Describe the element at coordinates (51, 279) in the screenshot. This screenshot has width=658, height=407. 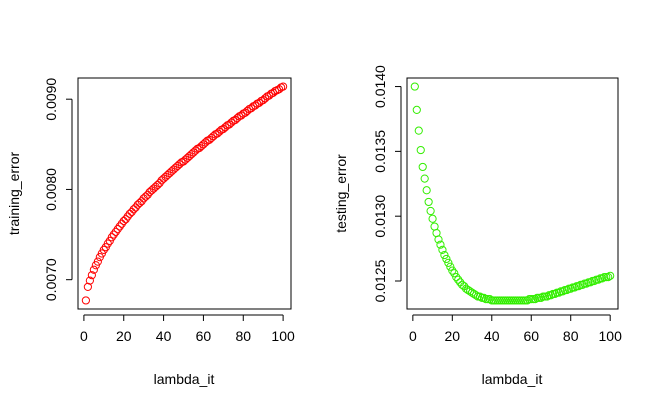
I see `y-tick-label: 0.0070` at that location.